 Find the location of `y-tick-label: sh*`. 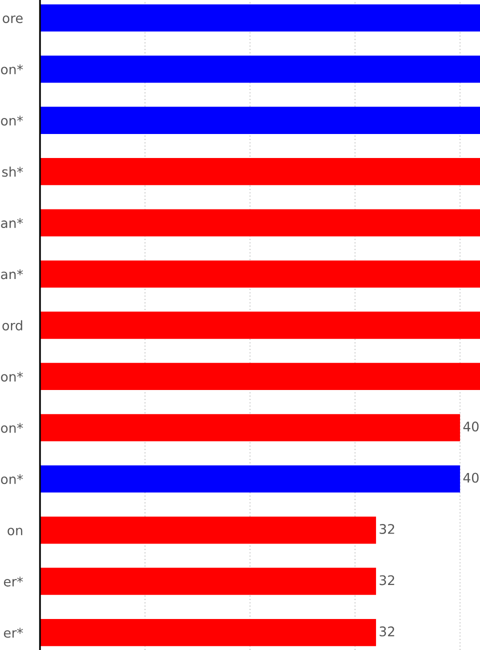

y-tick-label: sh* is located at coordinates (12, 171).